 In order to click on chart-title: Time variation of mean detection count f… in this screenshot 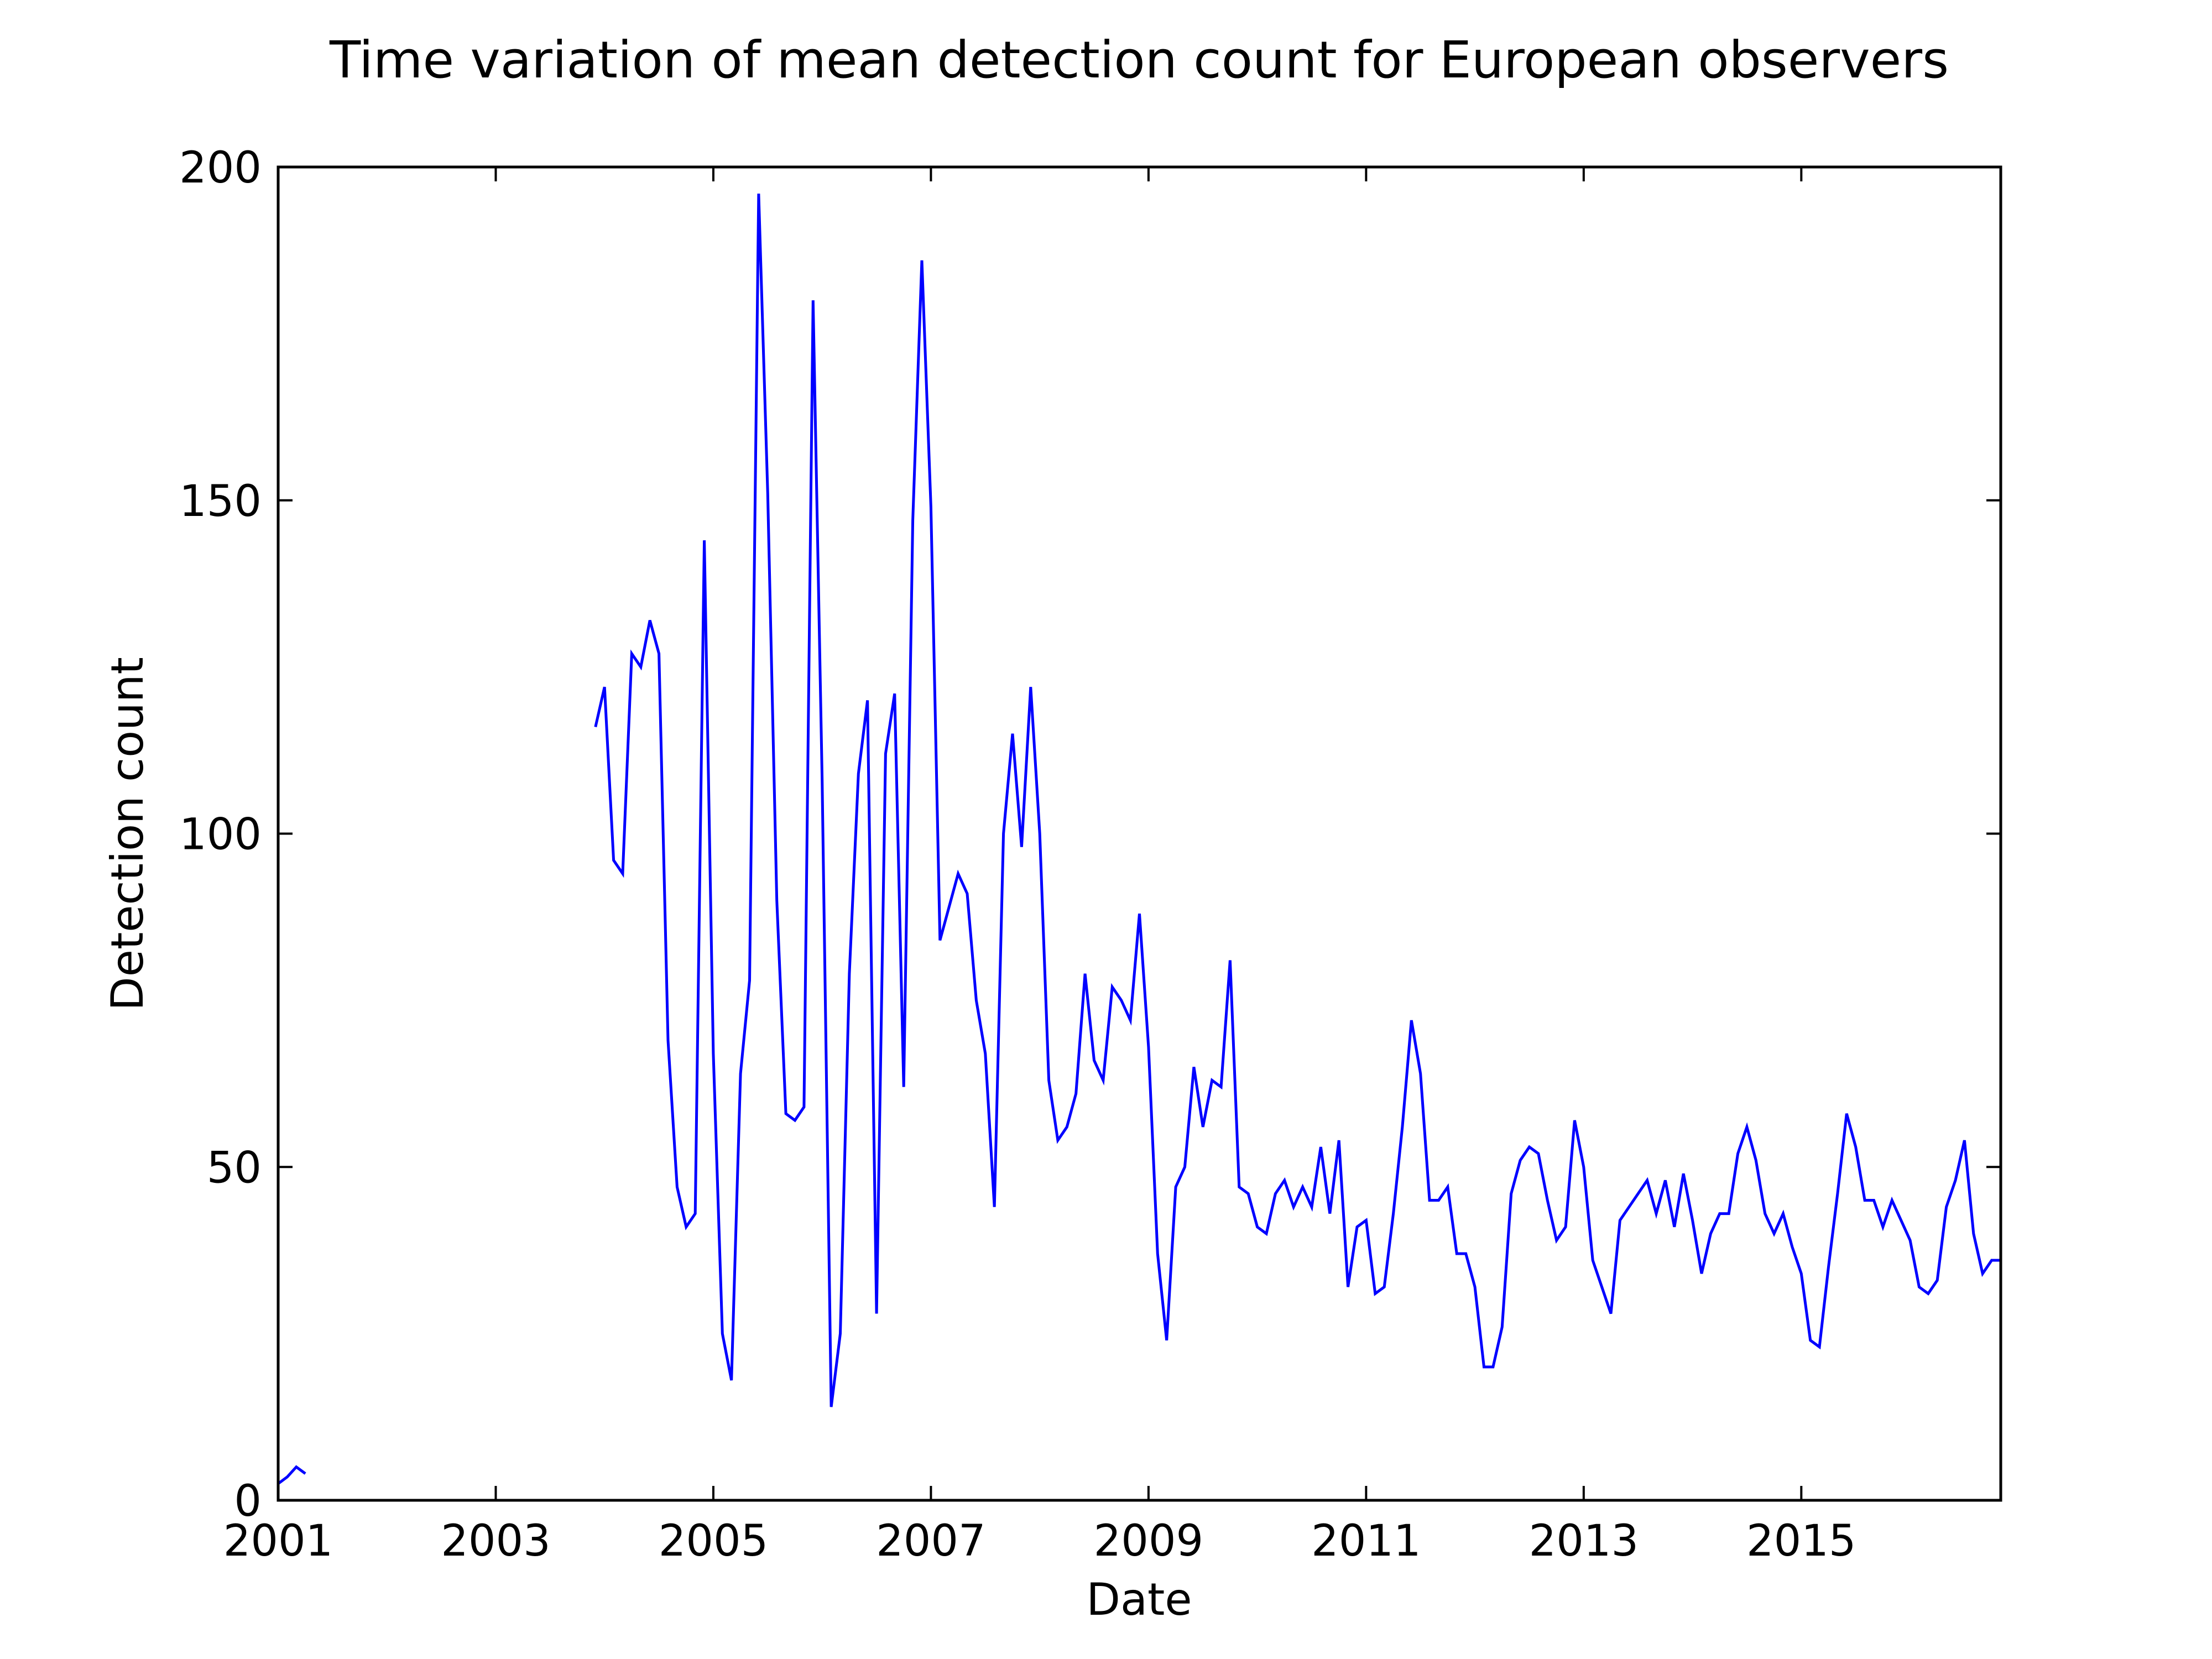, I will do `click(1139, 60)`.